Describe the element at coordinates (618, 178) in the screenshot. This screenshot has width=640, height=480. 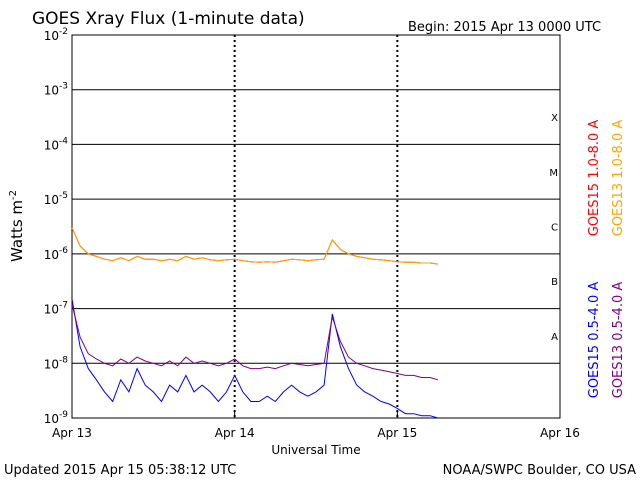
I see `legend-entry-1: GOES13 1.0-8.0 A` at that location.